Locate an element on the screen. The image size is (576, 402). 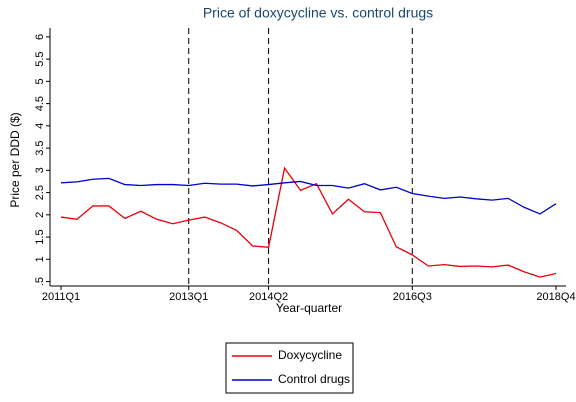
y-tick-label: .5 is located at coordinates (40, 281).